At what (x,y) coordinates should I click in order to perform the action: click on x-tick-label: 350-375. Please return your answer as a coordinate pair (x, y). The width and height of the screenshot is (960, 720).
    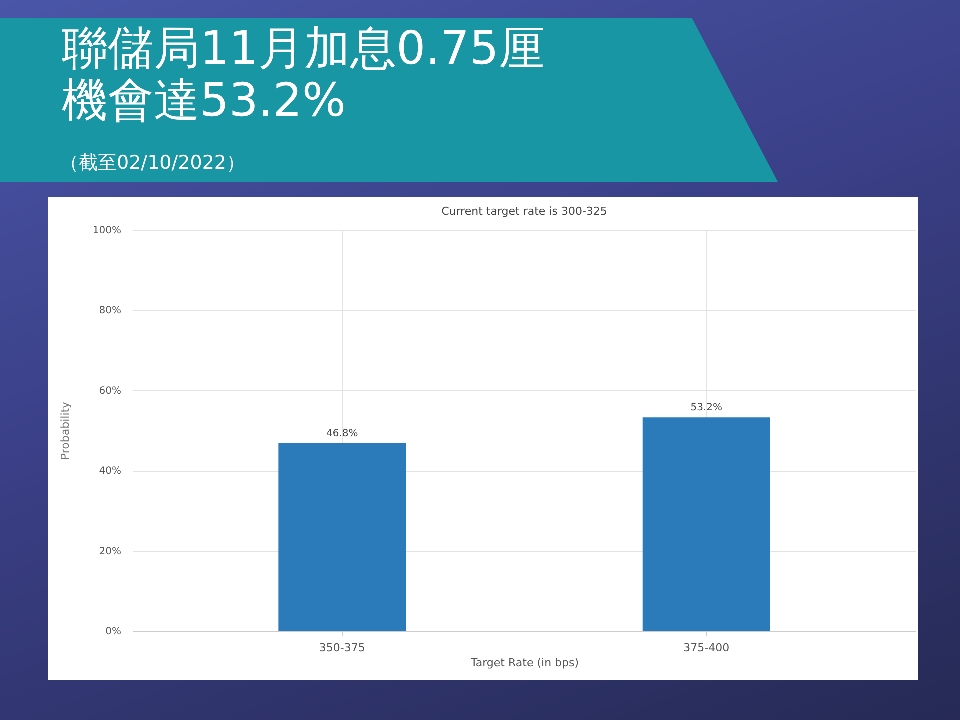
    Looking at the image, I should click on (342, 648).